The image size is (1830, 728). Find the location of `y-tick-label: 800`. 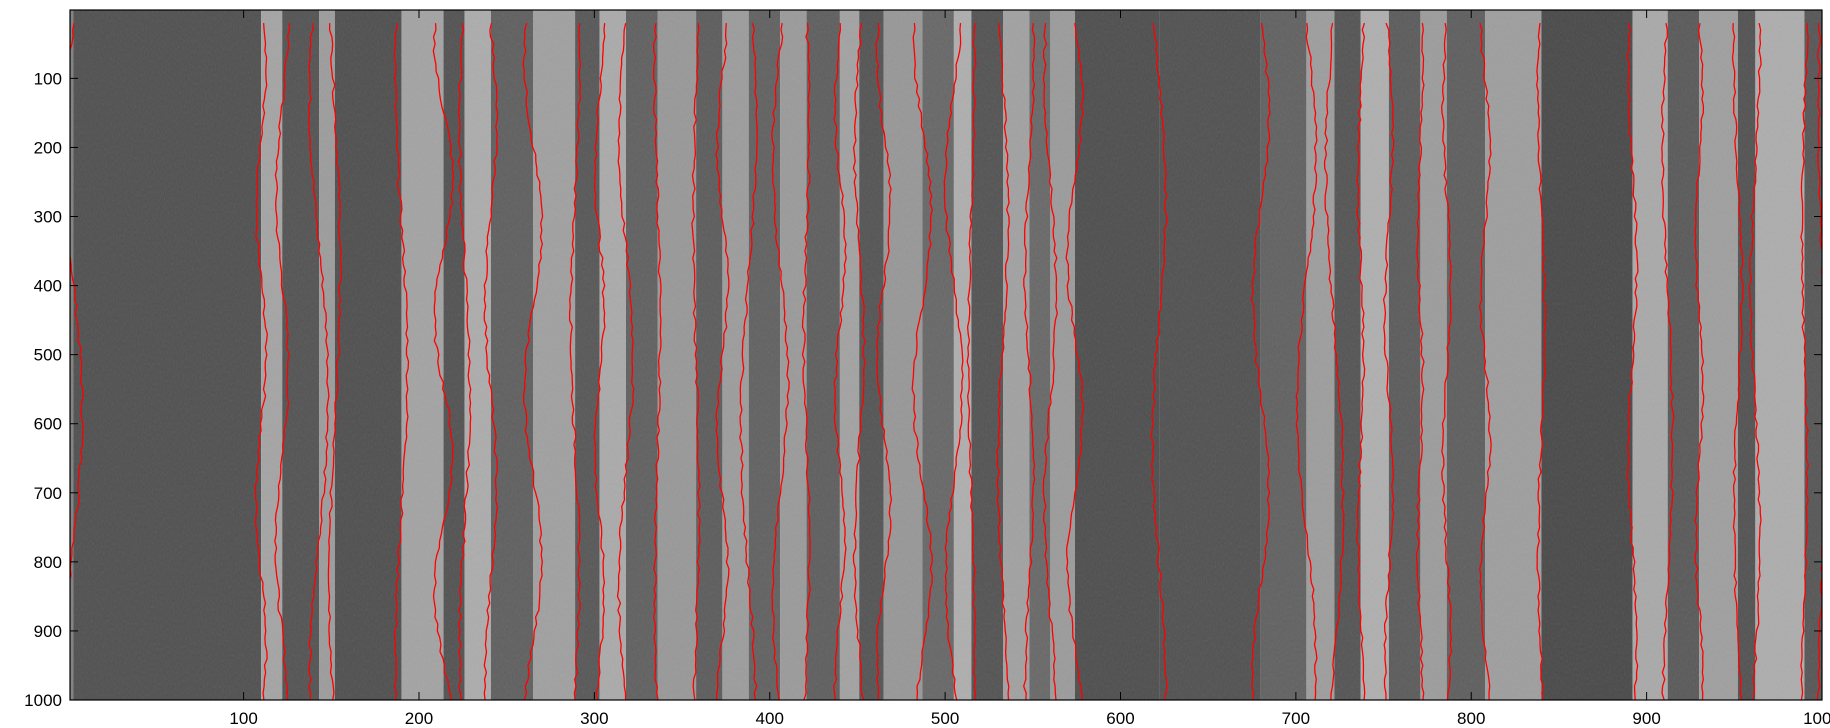

y-tick-label: 800 is located at coordinates (48, 562).